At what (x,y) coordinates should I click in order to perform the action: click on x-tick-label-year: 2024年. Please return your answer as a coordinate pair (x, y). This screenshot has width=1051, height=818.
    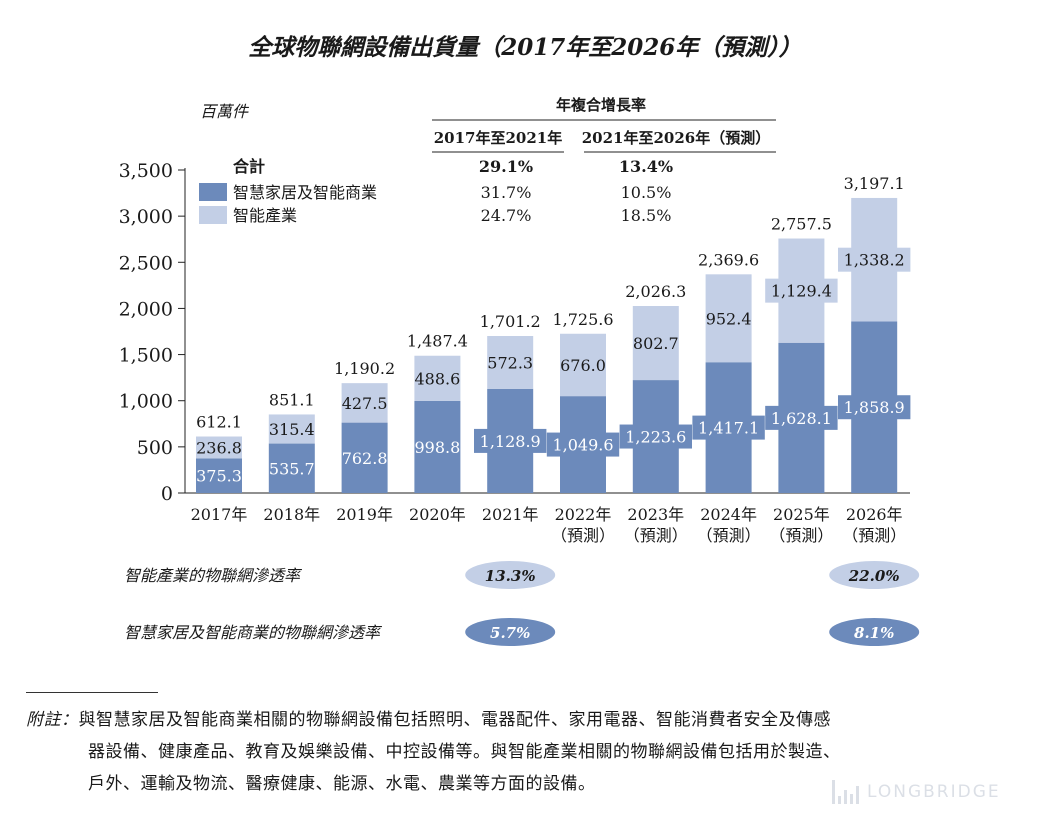
    Looking at the image, I should click on (728, 514).